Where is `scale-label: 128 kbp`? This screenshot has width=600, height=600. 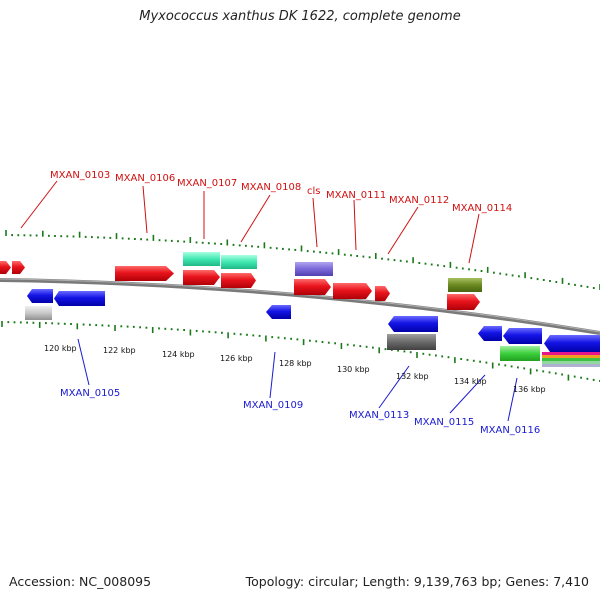
scale-label: 128 kbp is located at coordinates (295, 363).